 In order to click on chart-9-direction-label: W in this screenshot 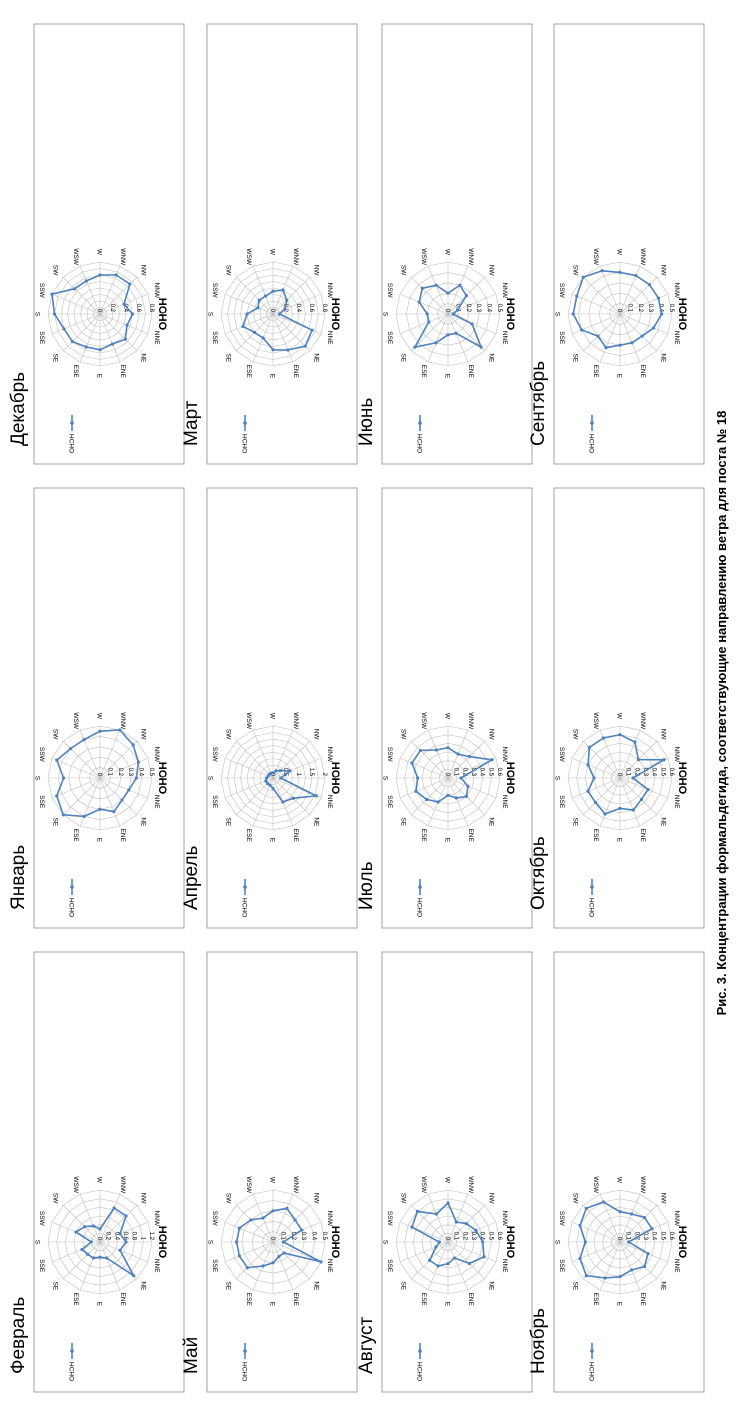, I will do `click(272, 1180)`.